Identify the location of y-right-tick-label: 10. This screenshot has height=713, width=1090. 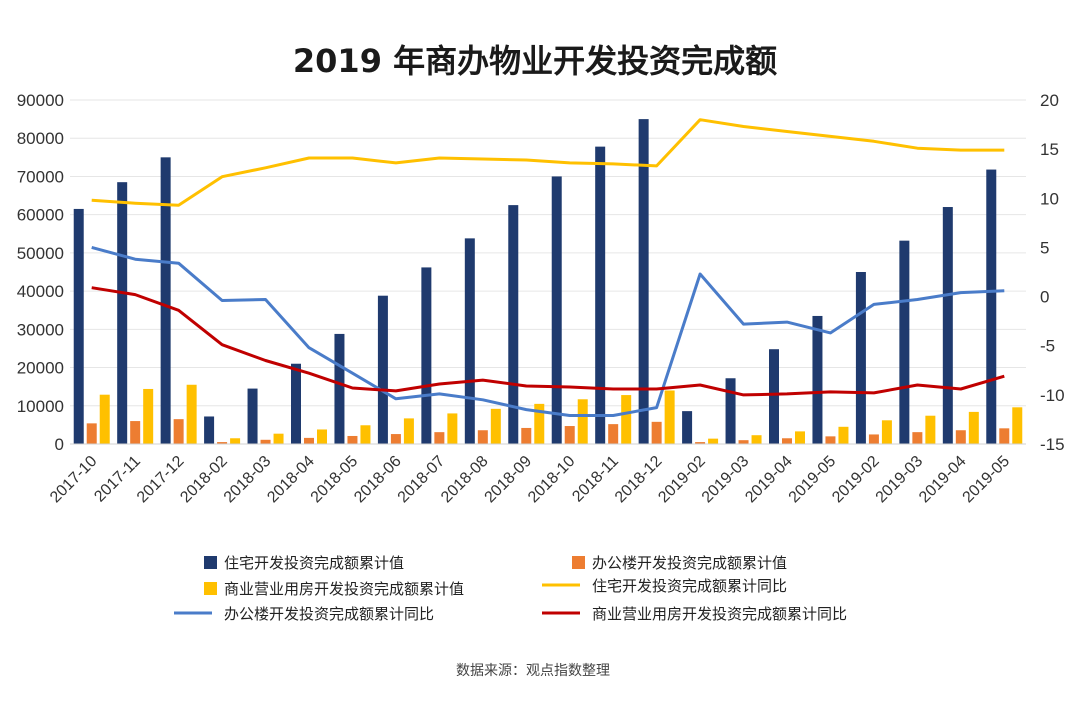
(1049, 198).